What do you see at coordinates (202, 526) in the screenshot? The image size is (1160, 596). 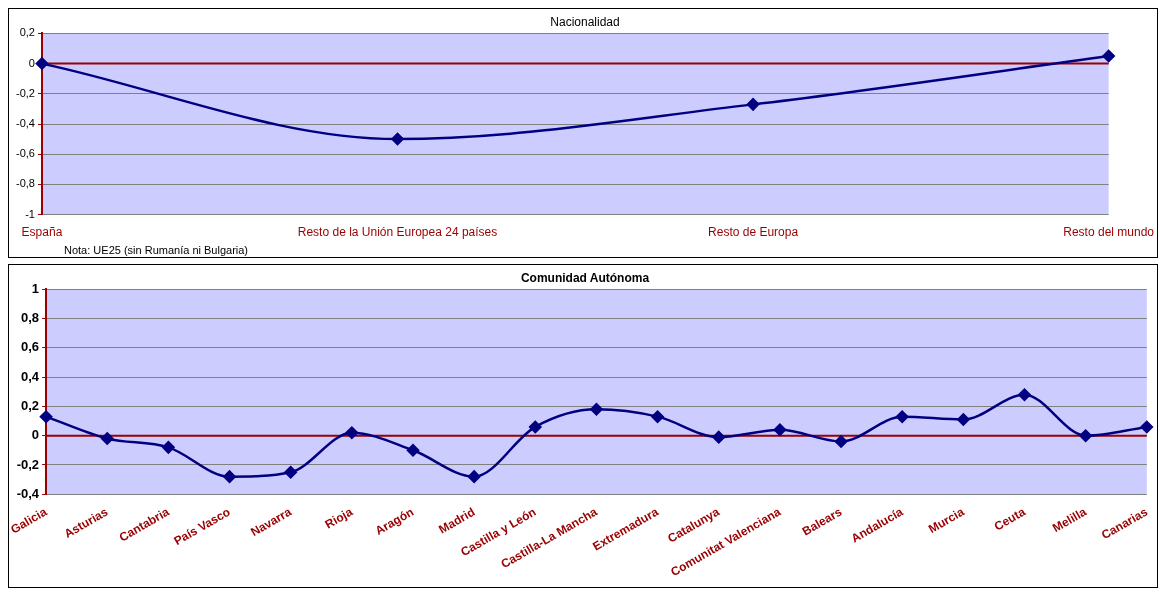 I see `x-tick-label: País Vasco` at bounding box center [202, 526].